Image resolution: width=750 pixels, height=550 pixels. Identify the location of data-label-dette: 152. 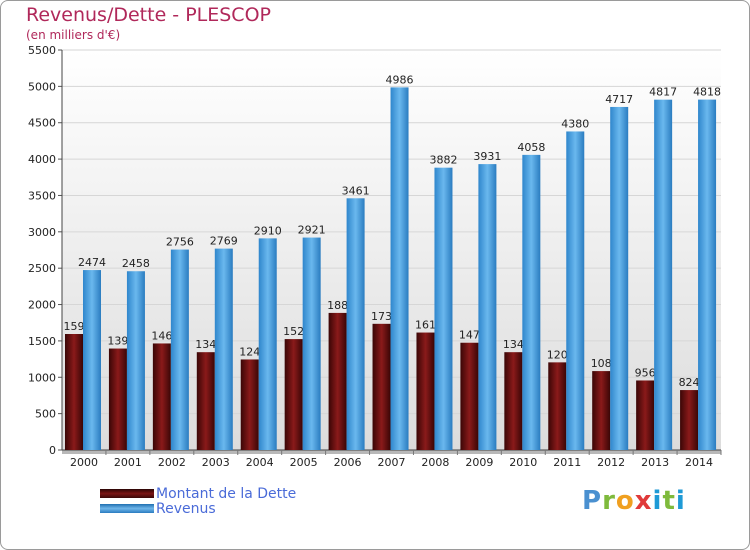
(293, 331).